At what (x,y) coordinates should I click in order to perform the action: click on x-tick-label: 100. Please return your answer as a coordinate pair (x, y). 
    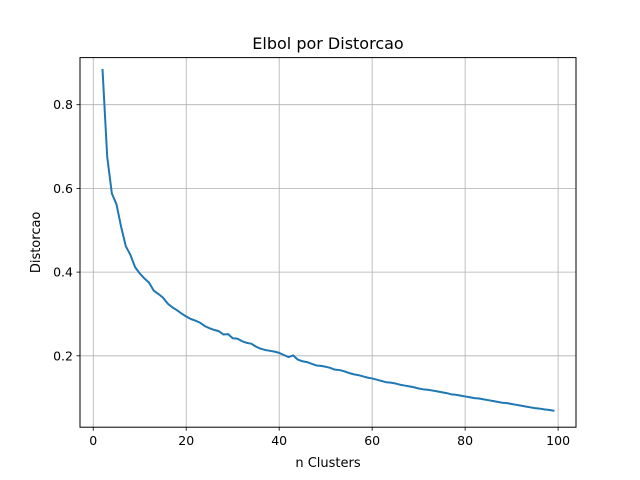
    Looking at the image, I should click on (558, 440).